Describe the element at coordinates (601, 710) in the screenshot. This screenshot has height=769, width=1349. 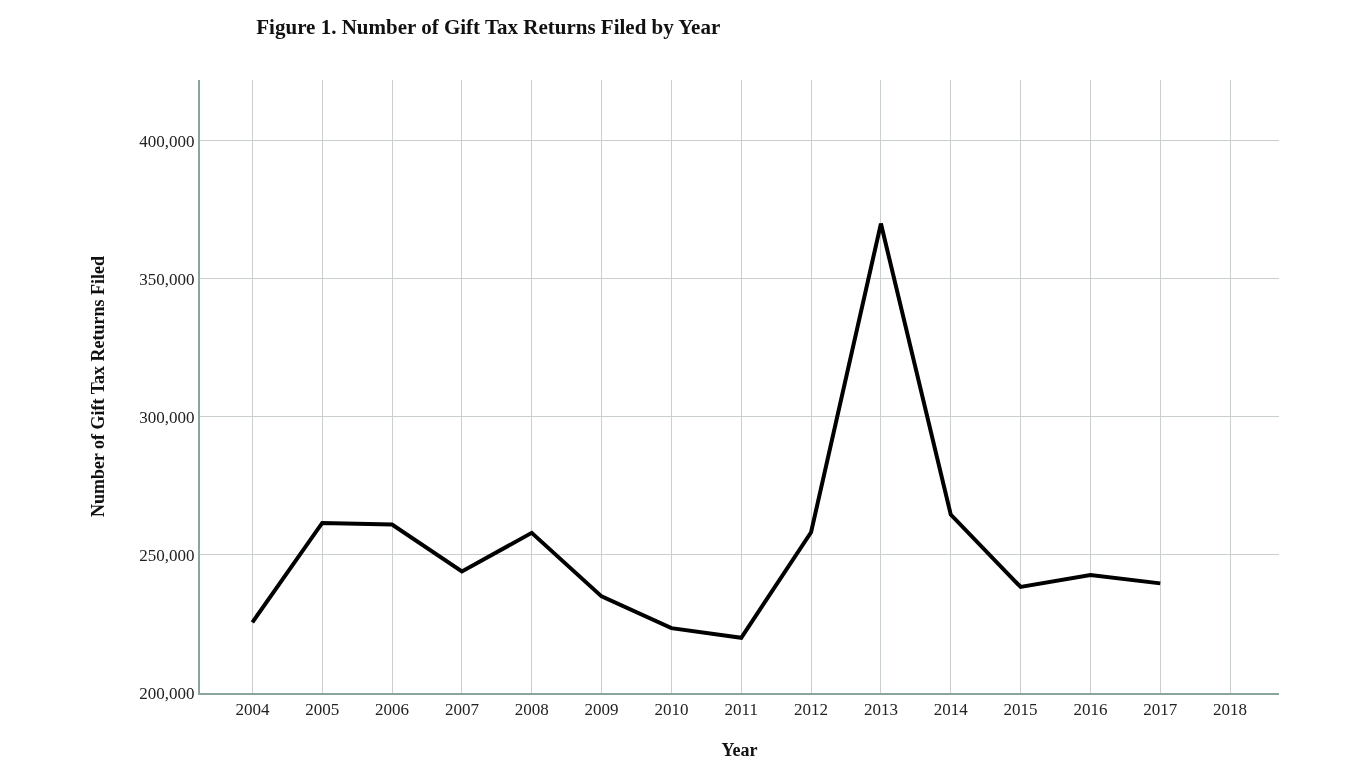
I see `x-tick-label: 2009` at that location.